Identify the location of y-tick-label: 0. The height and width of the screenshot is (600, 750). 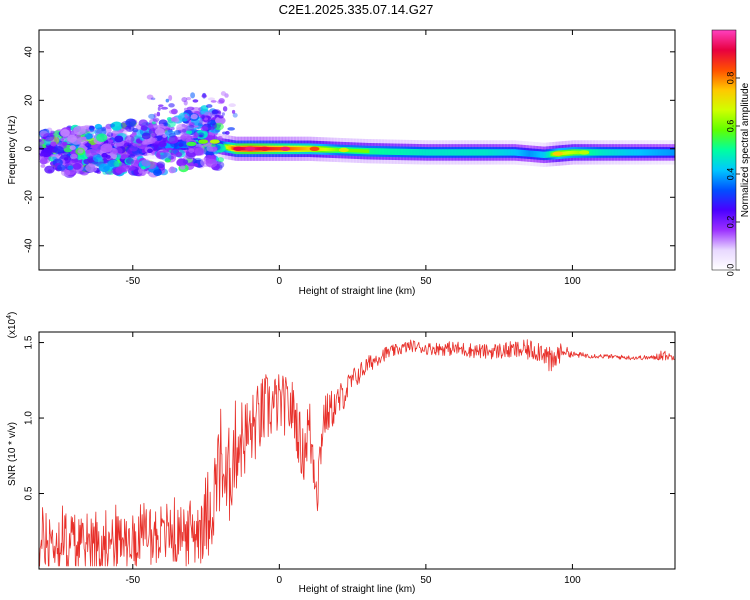
(29, 149).